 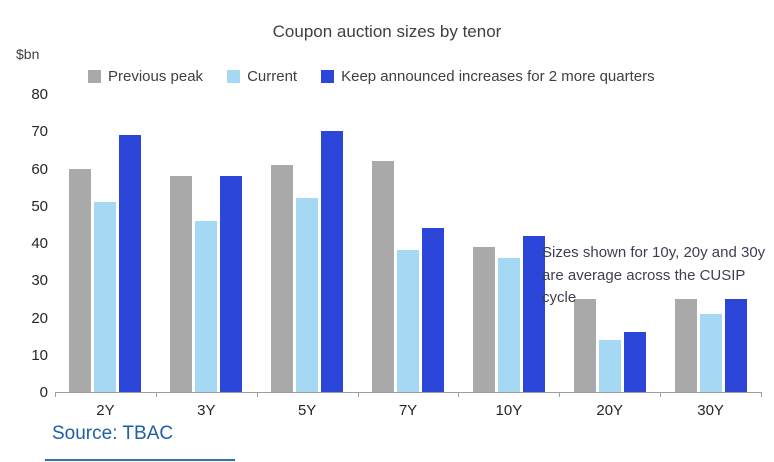 What do you see at coordinates (408, 321) in the screenshot?
I see `bar-current-7y` at bounding box center [408, 321].